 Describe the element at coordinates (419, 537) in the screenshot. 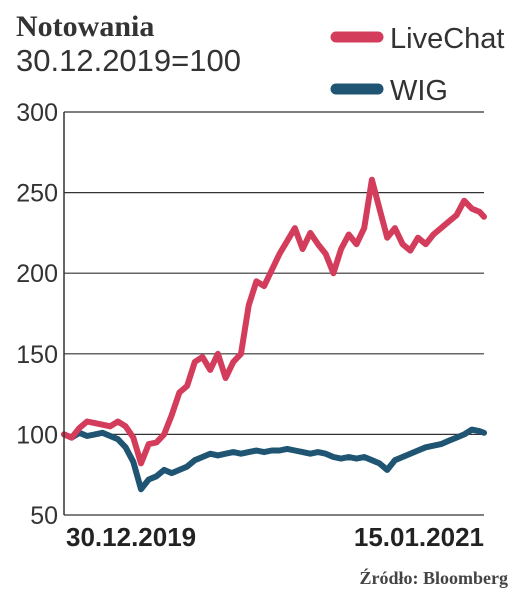

I see `x-tick-label-end: 15.01.2021` at that location.